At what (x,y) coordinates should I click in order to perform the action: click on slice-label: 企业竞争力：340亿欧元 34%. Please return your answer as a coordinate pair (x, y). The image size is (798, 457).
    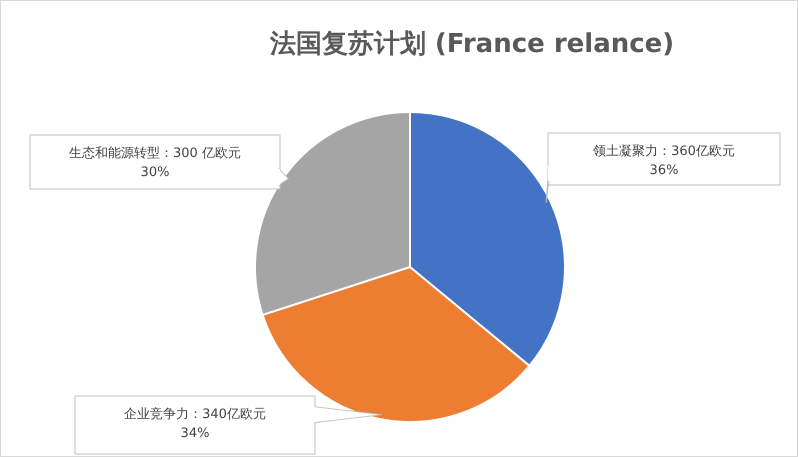
    Looking at the image, I should click on (195, 424).